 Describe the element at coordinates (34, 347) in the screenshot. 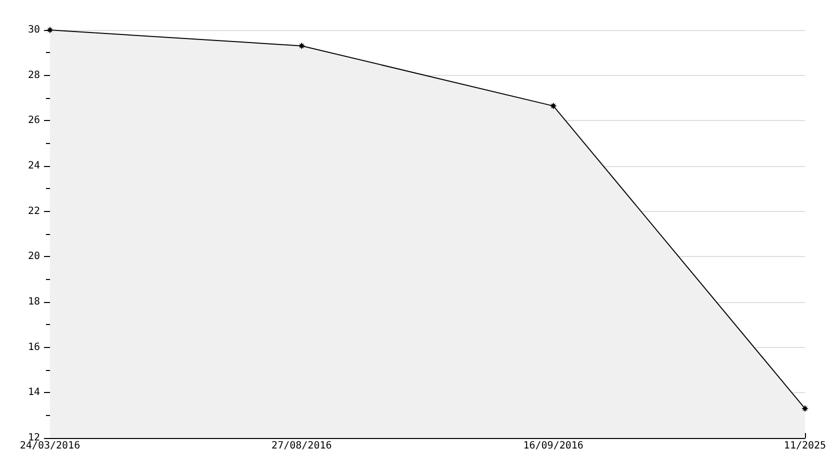

I see `y-tick-label: 16` at that location.